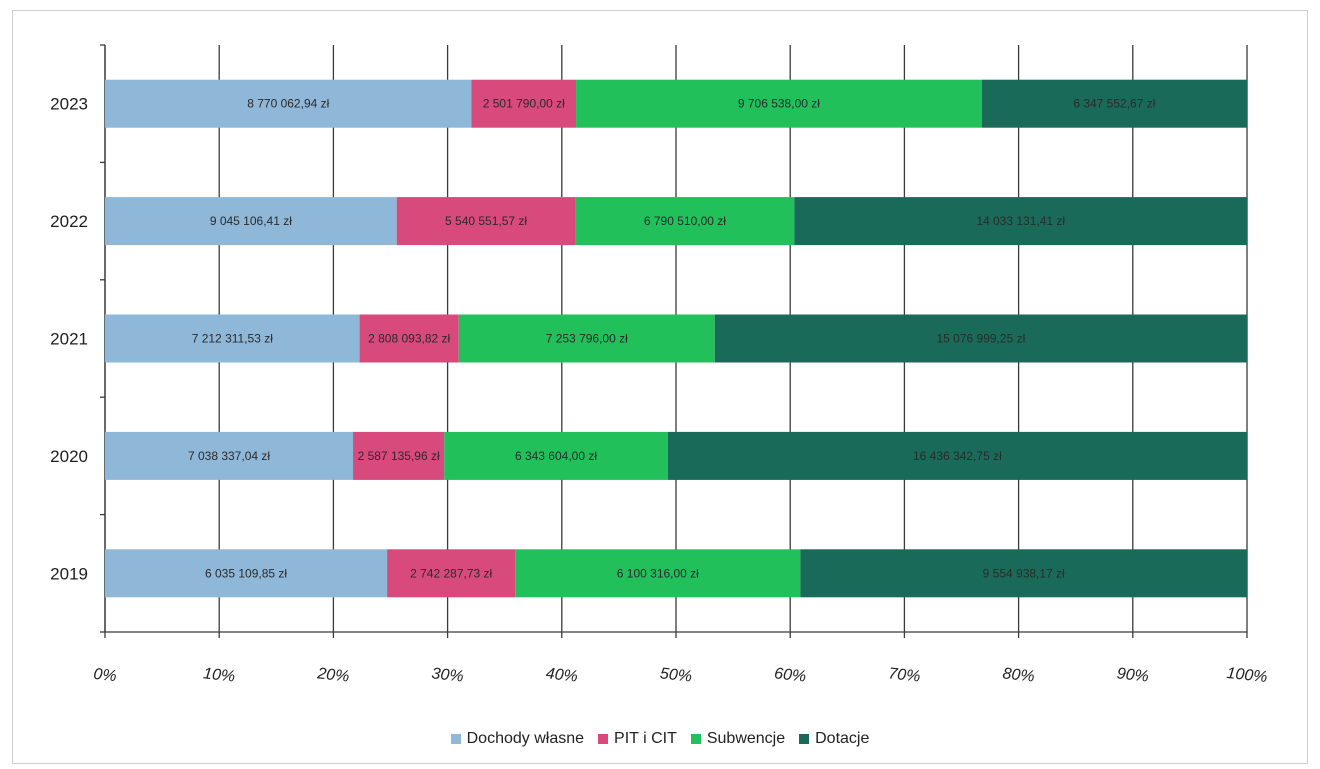  I want to click on x-tick-label: 10%, so click(219, 675).